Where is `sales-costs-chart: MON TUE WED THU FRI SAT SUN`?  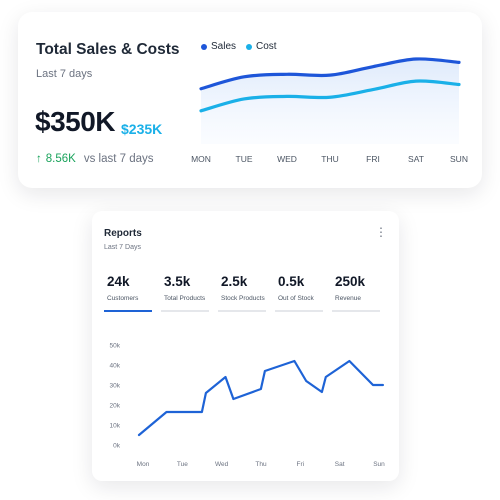
sales-costs-chart: MON TUE WED THU FRI SAT SUN is located at coordinates (329, 110).